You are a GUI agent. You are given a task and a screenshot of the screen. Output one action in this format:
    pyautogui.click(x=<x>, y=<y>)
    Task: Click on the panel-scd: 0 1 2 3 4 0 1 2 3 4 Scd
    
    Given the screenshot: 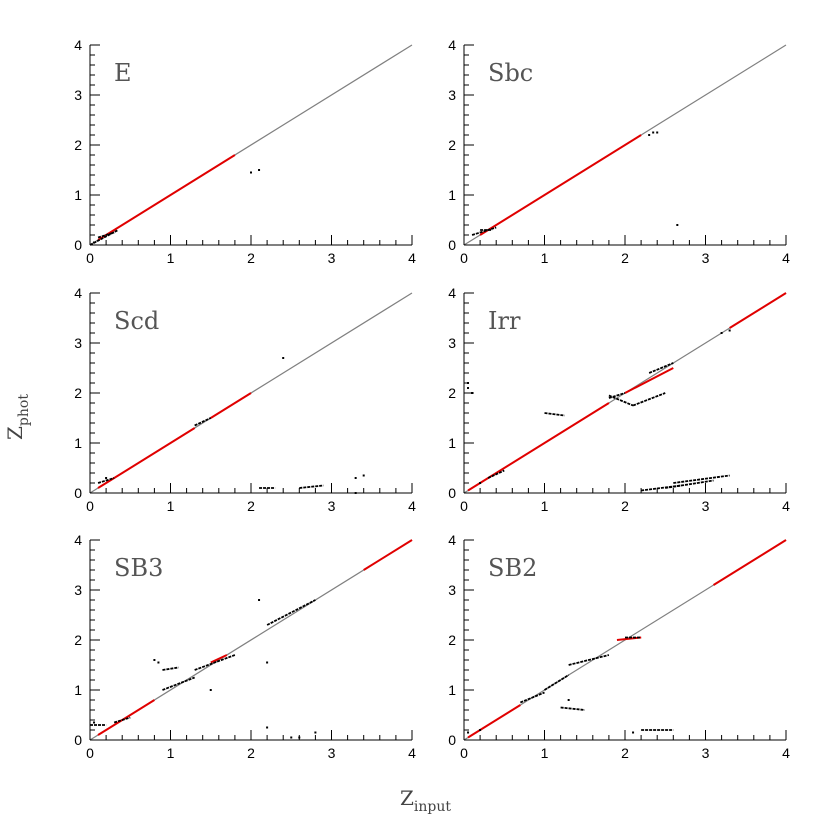 What is the action you would take?
    pyautogui.click(x=245, y=399)
    